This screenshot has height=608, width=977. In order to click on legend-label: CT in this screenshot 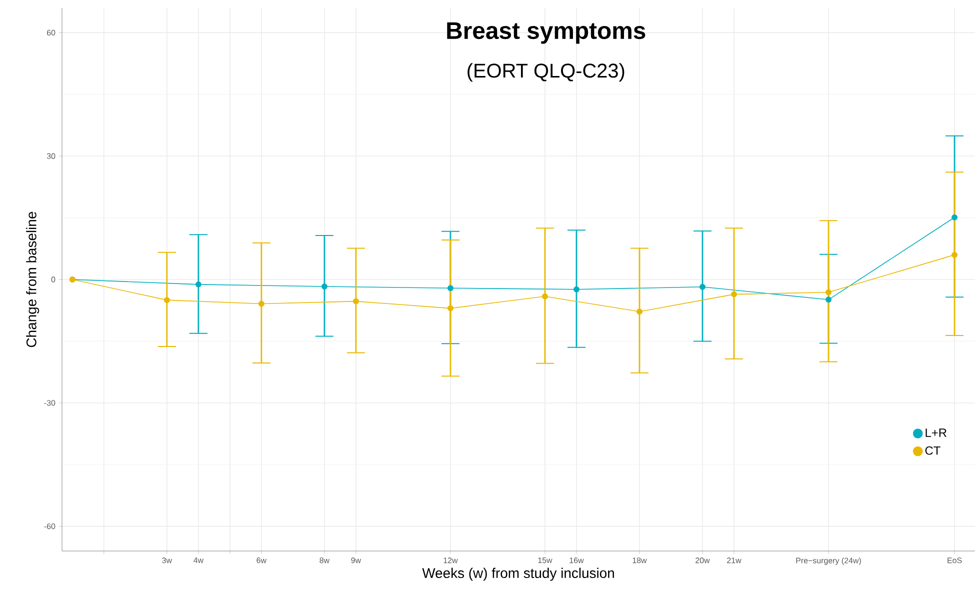, I will do `click(932, 450)`.